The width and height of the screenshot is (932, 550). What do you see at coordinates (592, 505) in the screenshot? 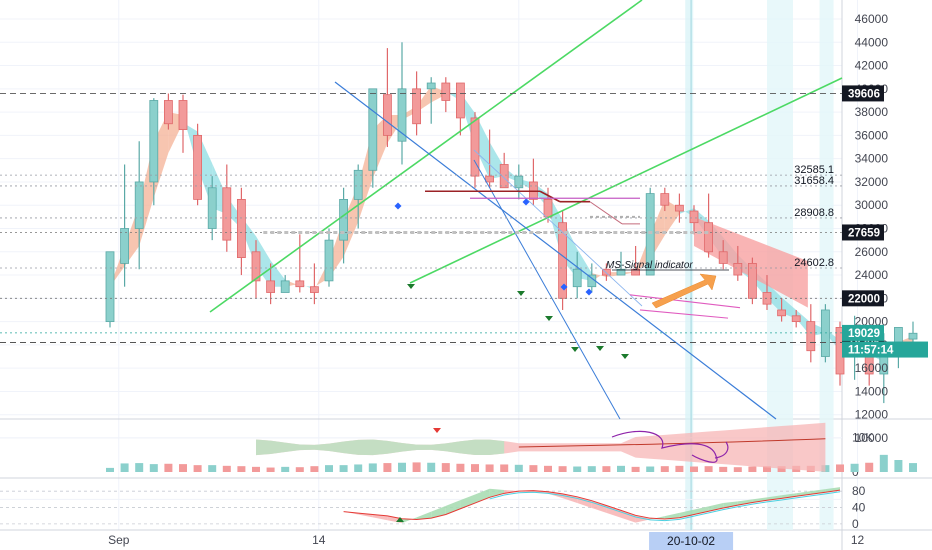
I see `oscillator-signal-line` at bounding box center [592, 505].